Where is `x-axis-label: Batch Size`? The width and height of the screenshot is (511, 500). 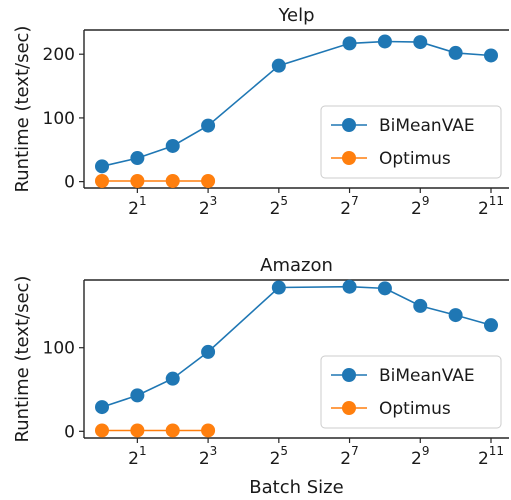
x-axis-label: Batch Size is located at coordinates (296, 487).